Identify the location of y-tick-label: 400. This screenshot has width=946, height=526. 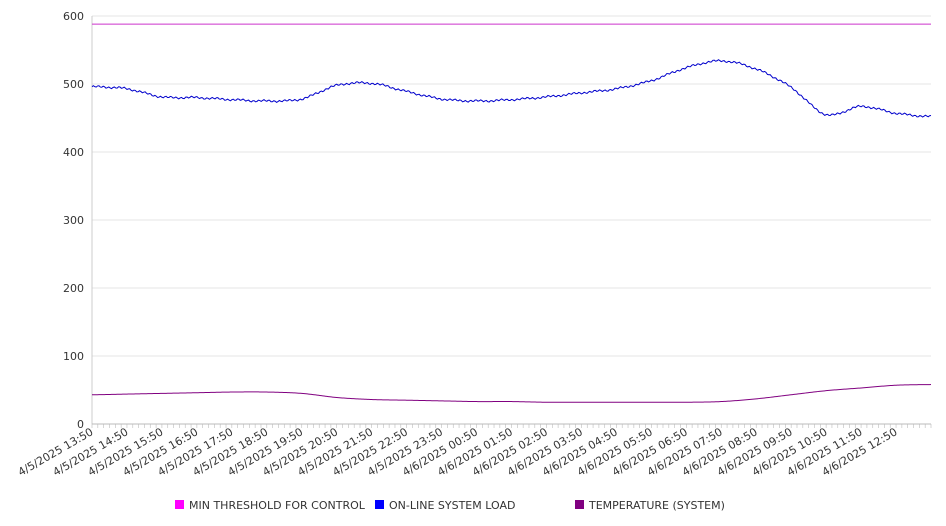
(73, 152).